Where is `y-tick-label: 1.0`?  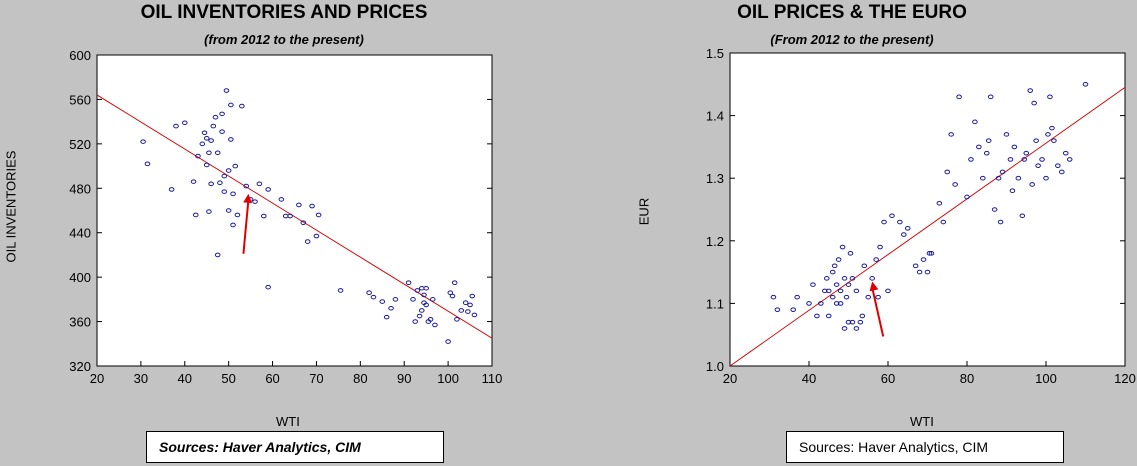
y-tick-label: 1.0 is located at coordinates (715, 366).